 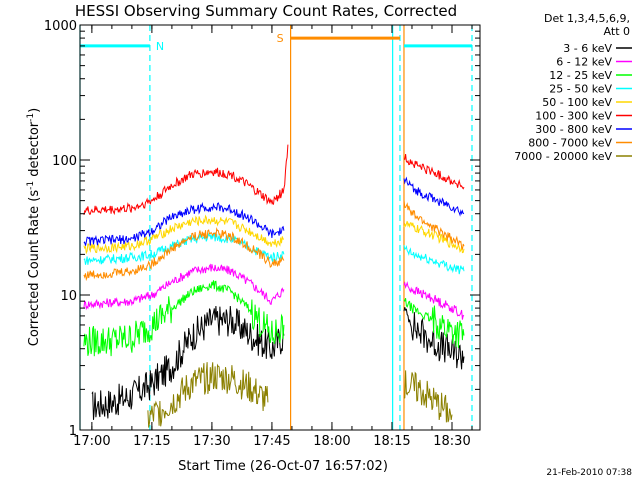 What do you see at coordinates (331, 441) in the screenshot?
I see `x-tick-label-4: 18:00` at bounding box center [331, 441].